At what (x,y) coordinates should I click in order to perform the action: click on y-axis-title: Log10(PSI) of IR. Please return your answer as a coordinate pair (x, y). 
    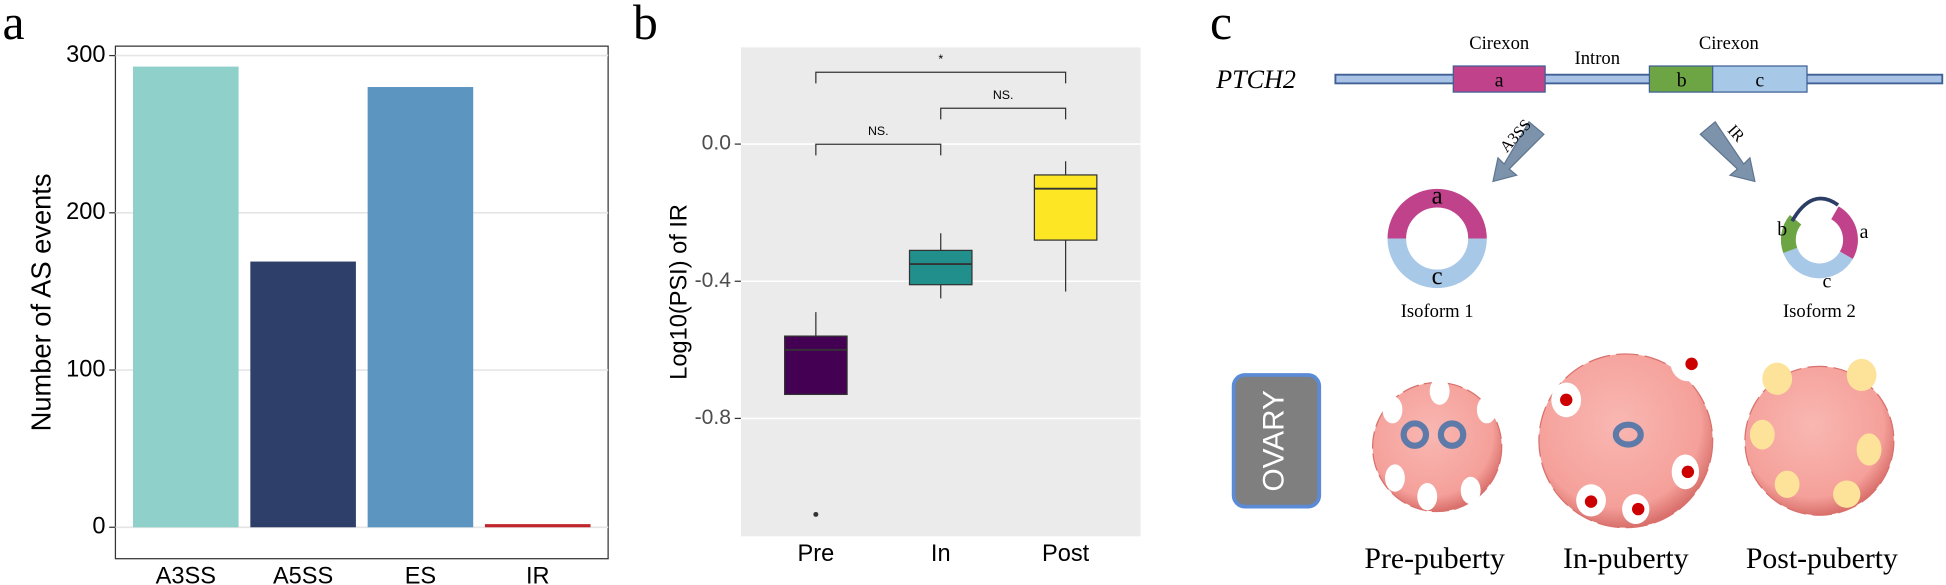
    Looking at the image, I should click on (678, 292).